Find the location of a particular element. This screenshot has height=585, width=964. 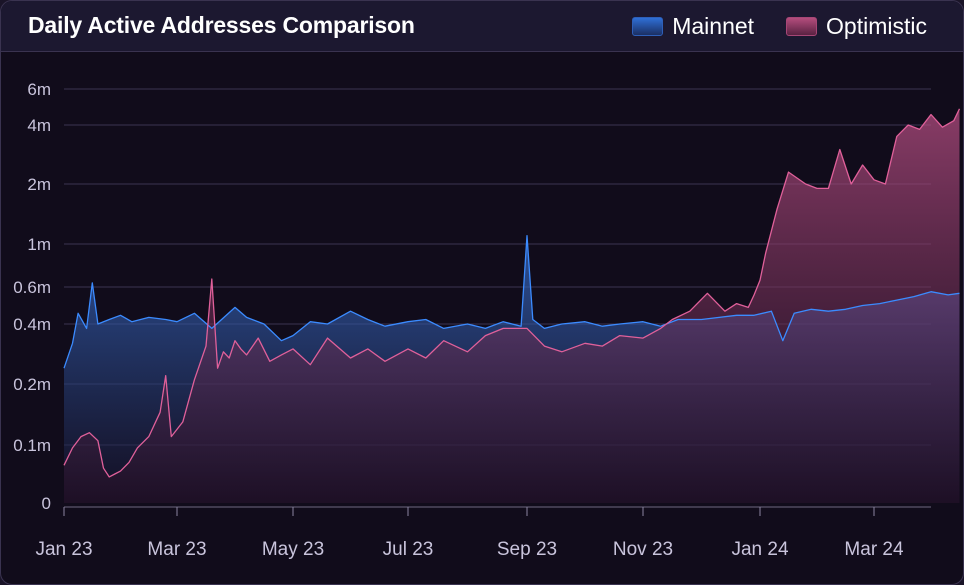

legend-item-optimistic: Optimistic is located at coordinates (856, 26).